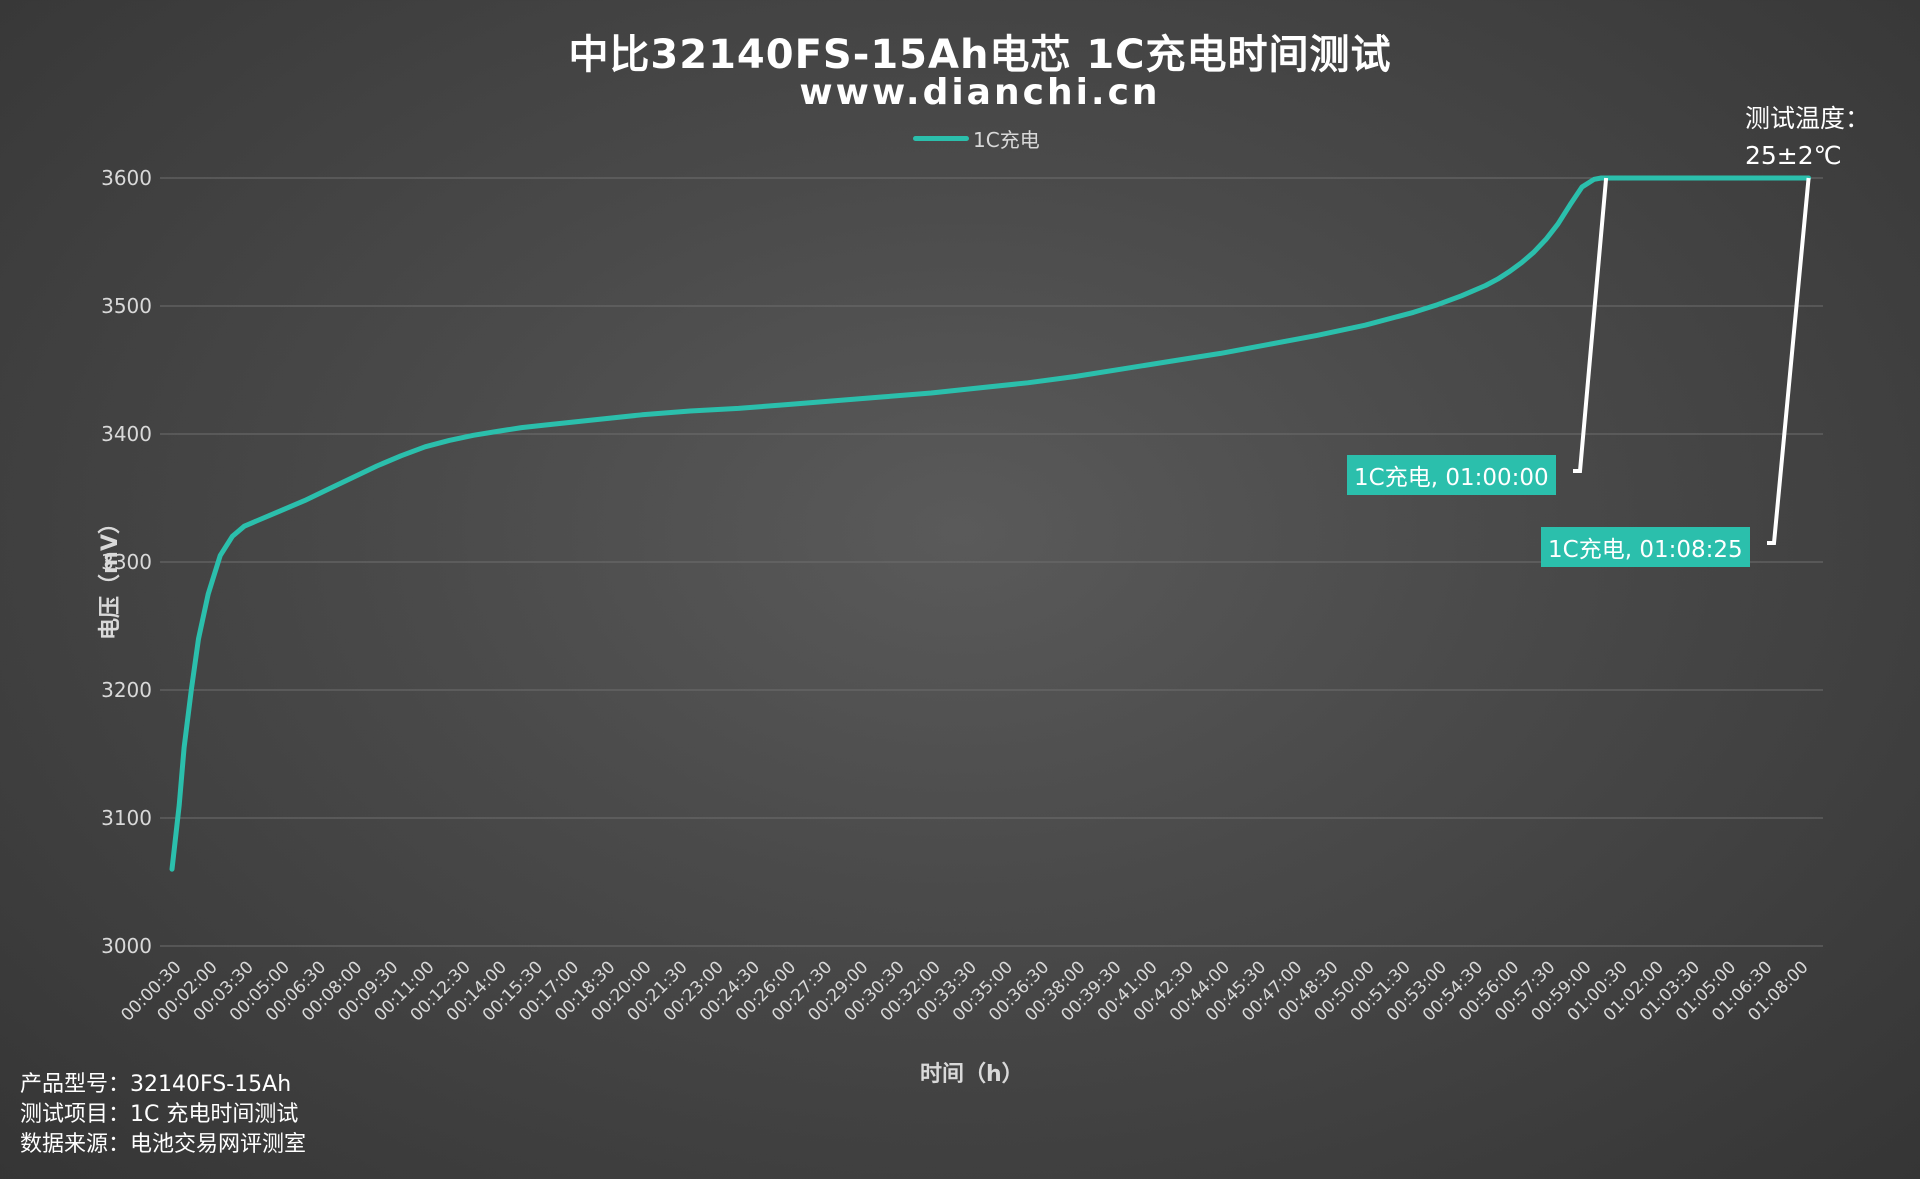  Describe the element at coordinates (156, 1084) in the screenshot. I see `info-model: 产品型号：32140FS-15Ah` at that location.